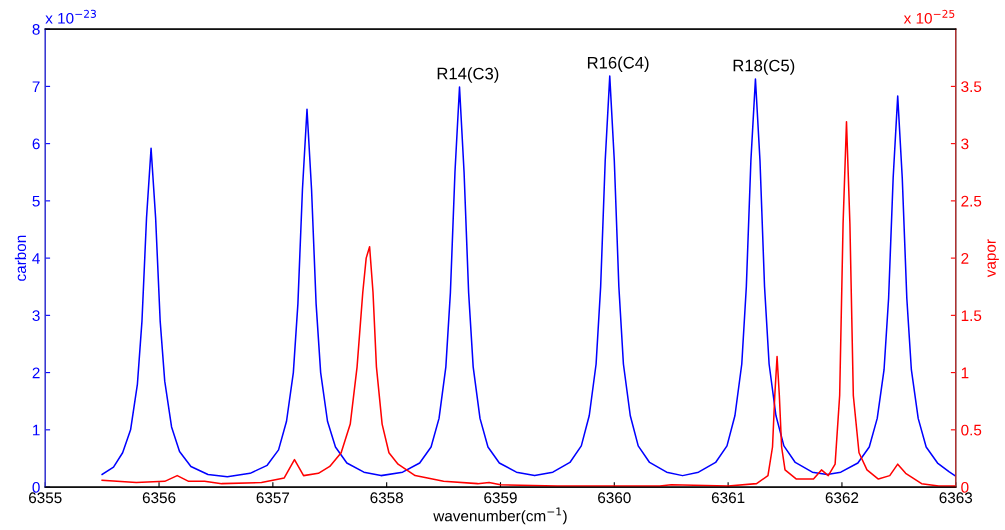  I want to click on y2-tick-label: 0.5, so click(971, 430).